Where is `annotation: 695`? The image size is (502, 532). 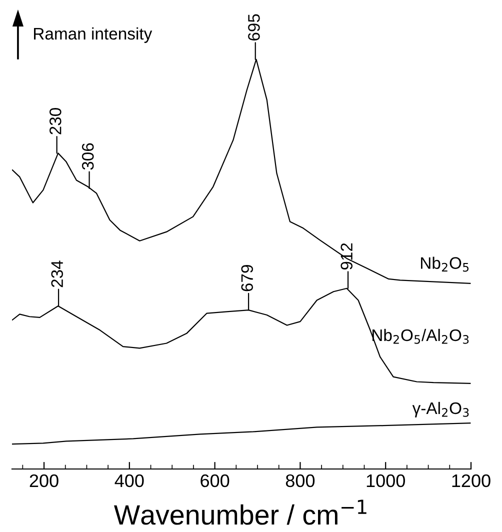 annotation: 695 is located at coordinates (254, 27).